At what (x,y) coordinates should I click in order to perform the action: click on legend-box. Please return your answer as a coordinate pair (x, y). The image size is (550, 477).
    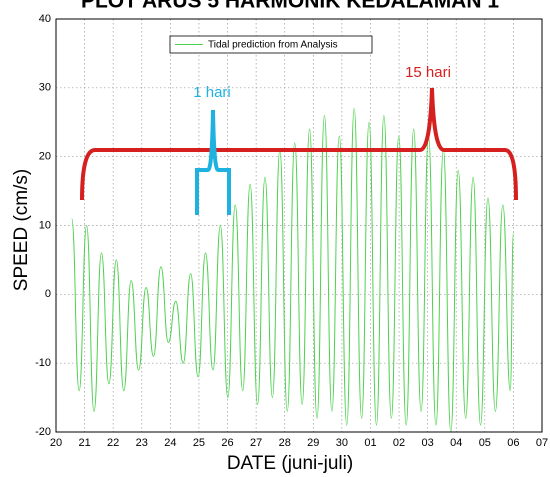
    Looking at the image, I should click on (271, 44).